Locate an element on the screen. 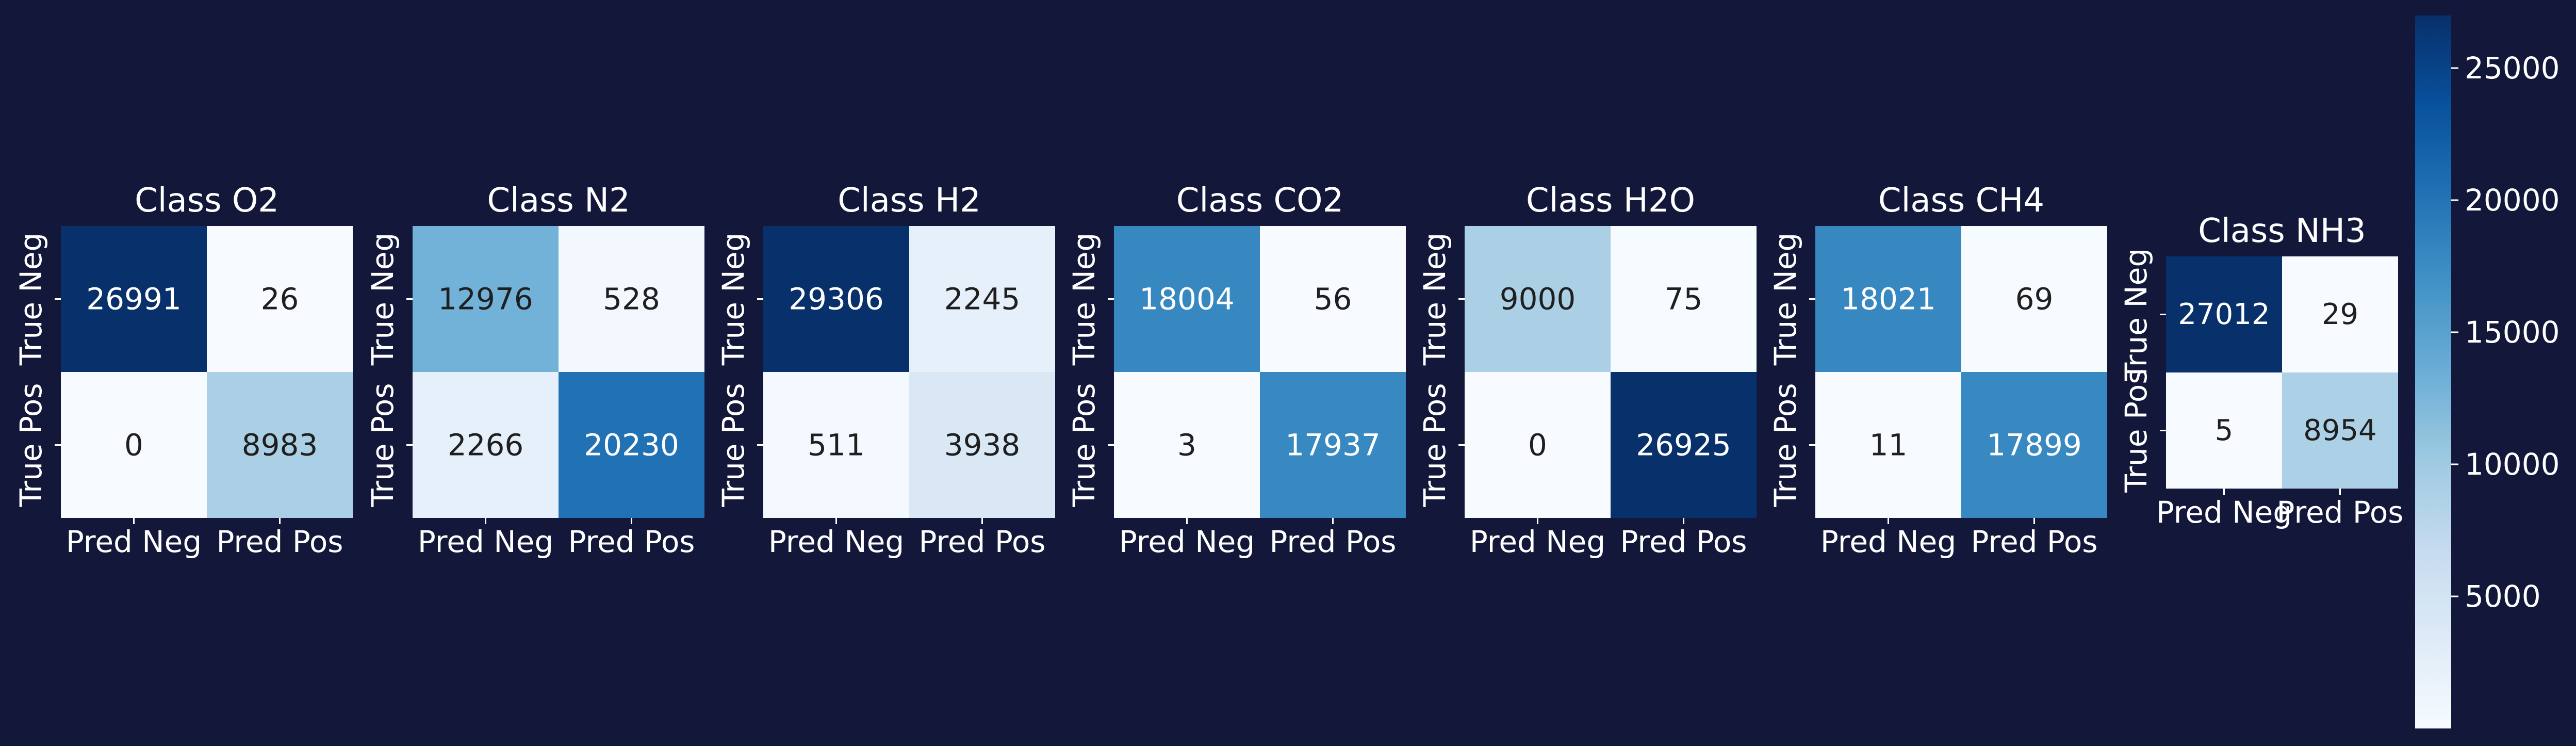  cell-value: 17899 is located at coordinates (2034, 446).